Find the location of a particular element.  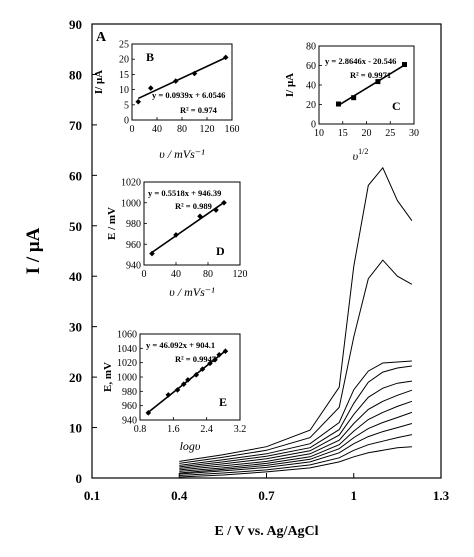

inset-y-axis-title: E / mV is located at coordinates (112, 223).